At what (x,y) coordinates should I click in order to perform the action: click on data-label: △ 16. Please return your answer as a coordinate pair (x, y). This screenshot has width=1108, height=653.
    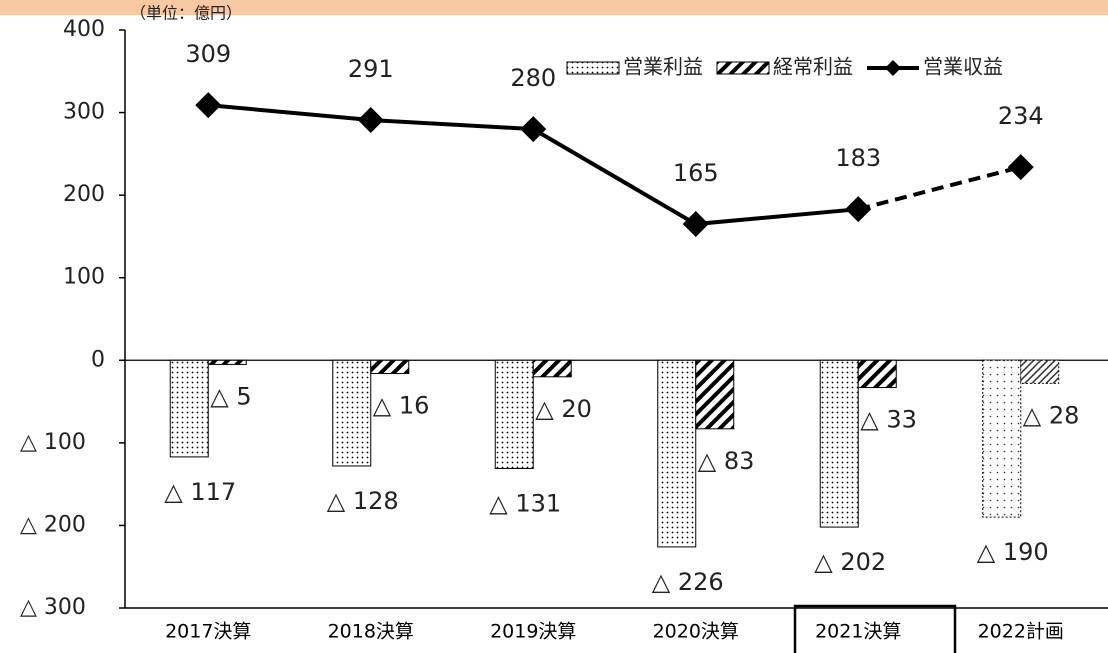
    Looking at the image, I should click on (401, 405).